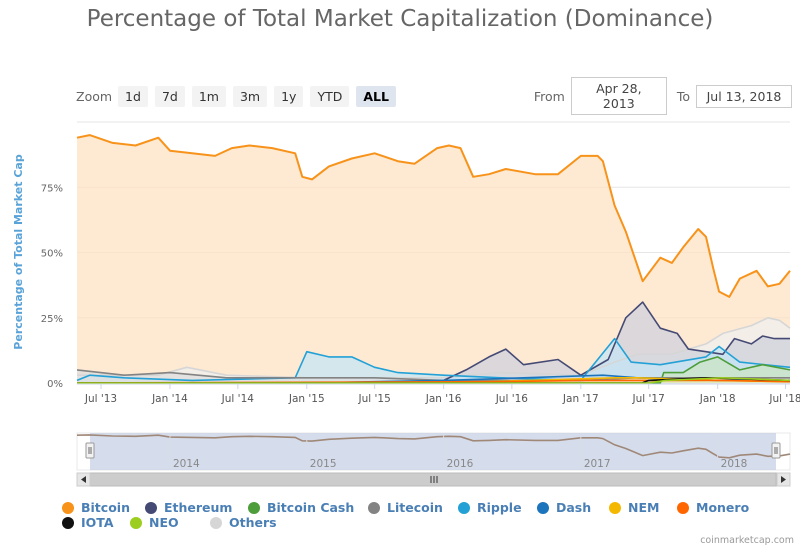 The width and height of the screenshot is (800, 550). Describe the element at coordinates (648, 399) in the screenshot. I see `x-tick-label: Jul '17` at that location.